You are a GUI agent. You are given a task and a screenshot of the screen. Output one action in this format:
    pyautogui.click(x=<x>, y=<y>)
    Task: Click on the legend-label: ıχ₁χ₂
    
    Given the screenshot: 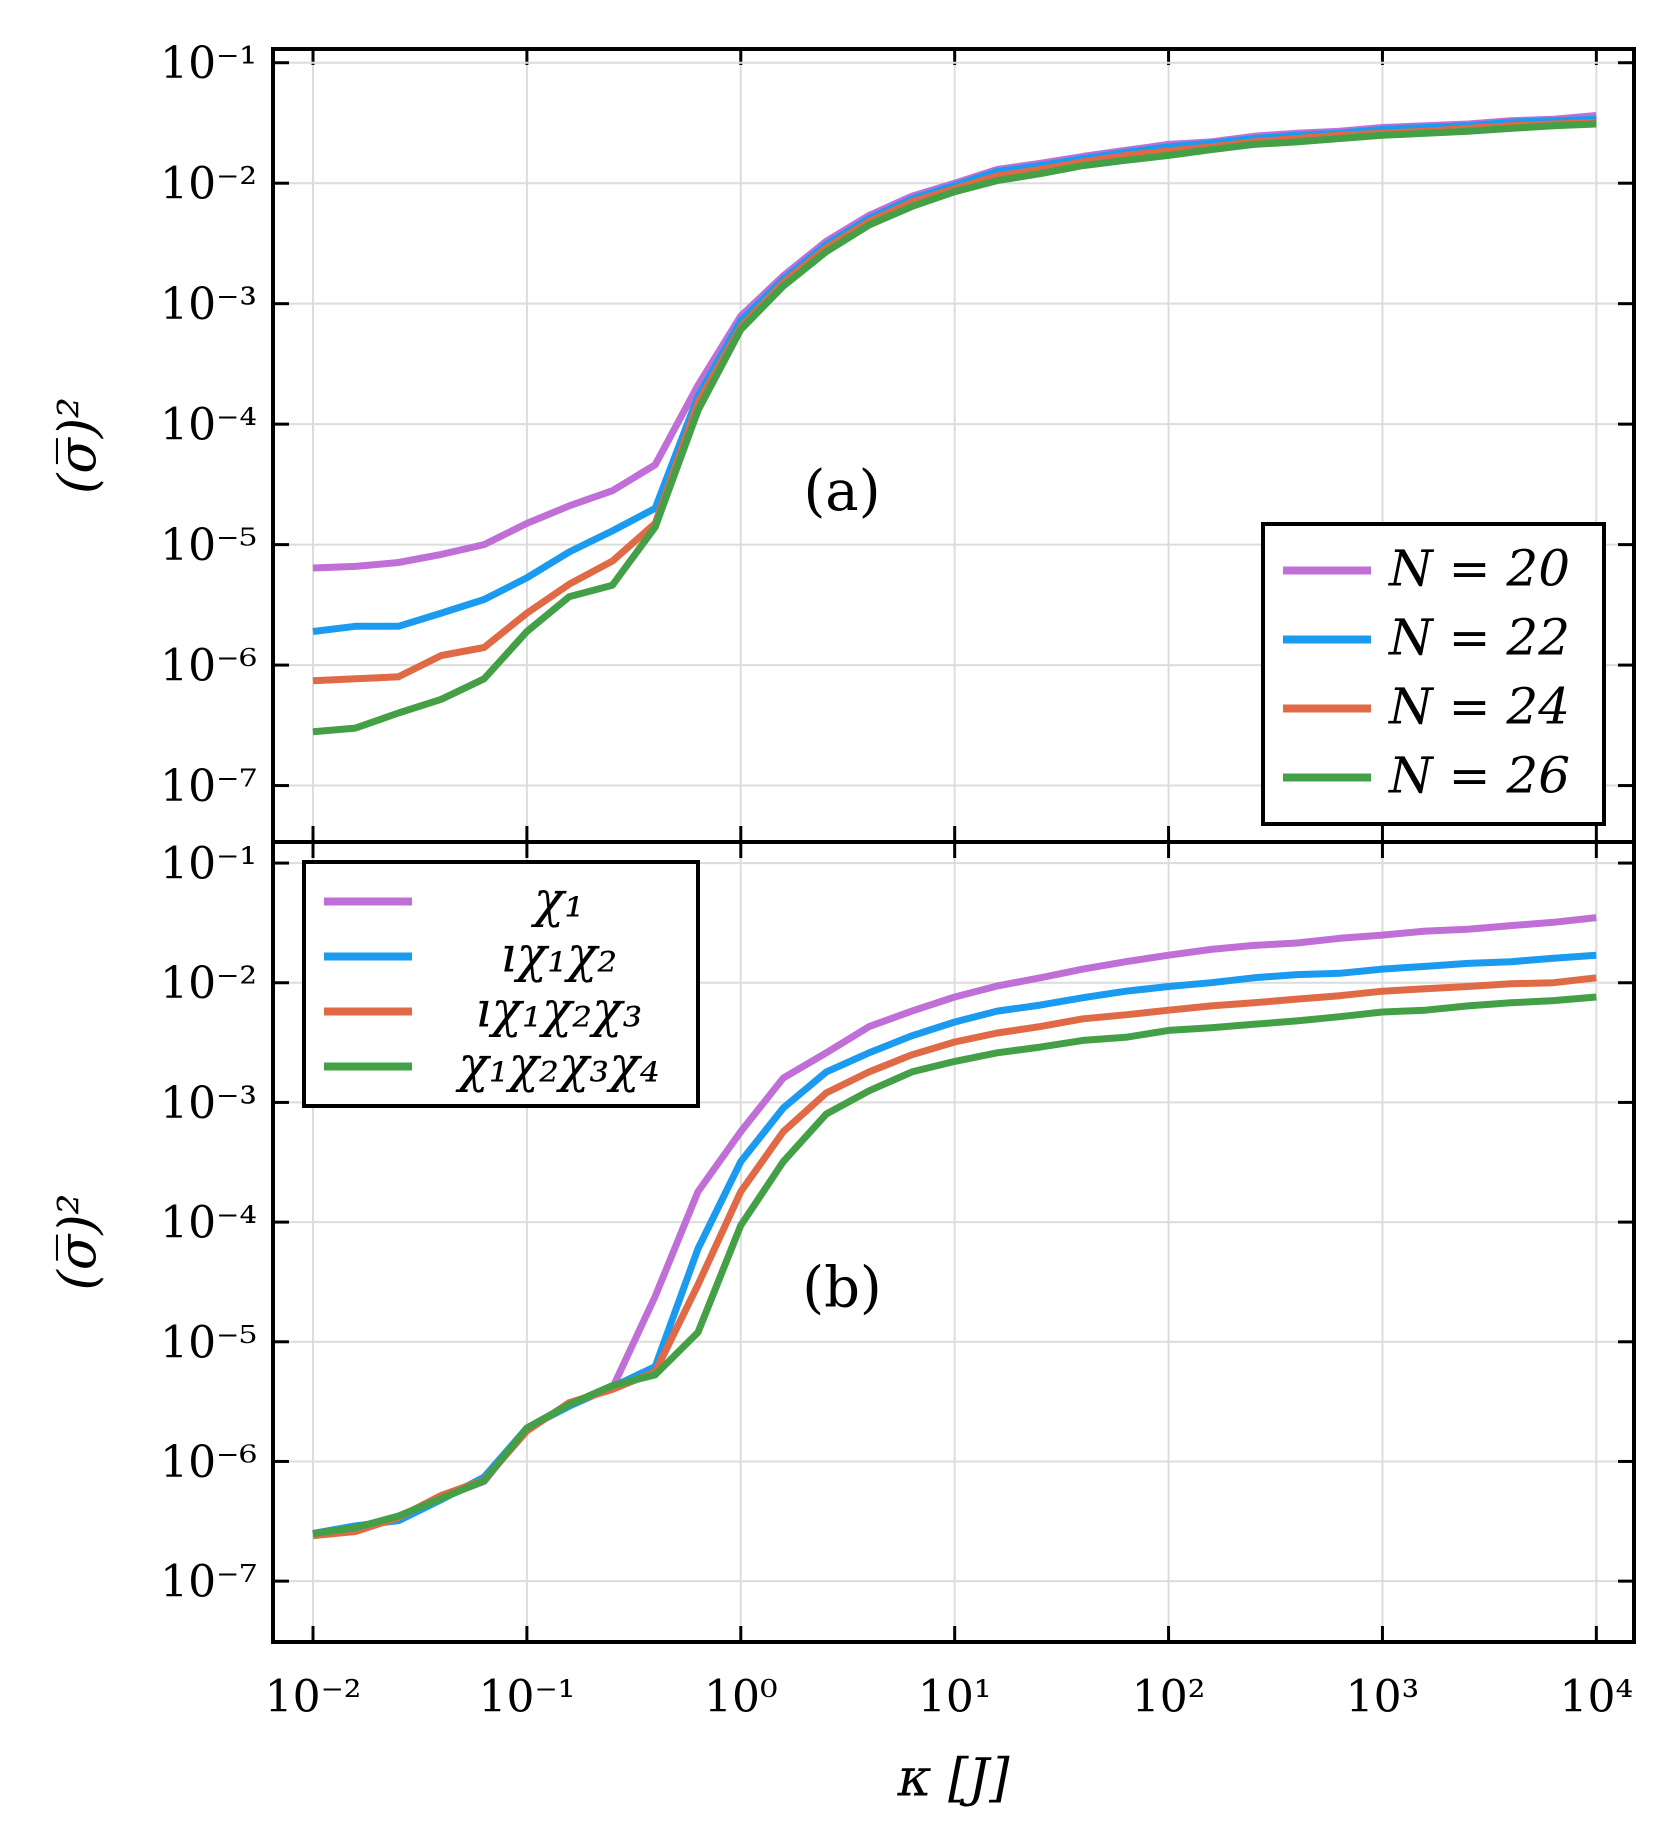 What is the action you would take?
    pyautogui.click(x=559, y=955)
    